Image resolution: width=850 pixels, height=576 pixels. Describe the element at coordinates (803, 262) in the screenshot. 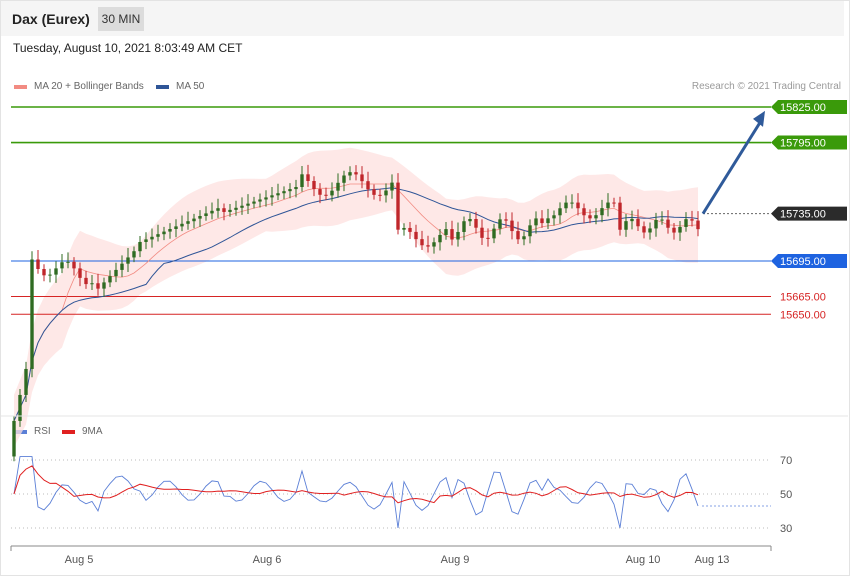

I see `level-label: 15695.00` at that location.